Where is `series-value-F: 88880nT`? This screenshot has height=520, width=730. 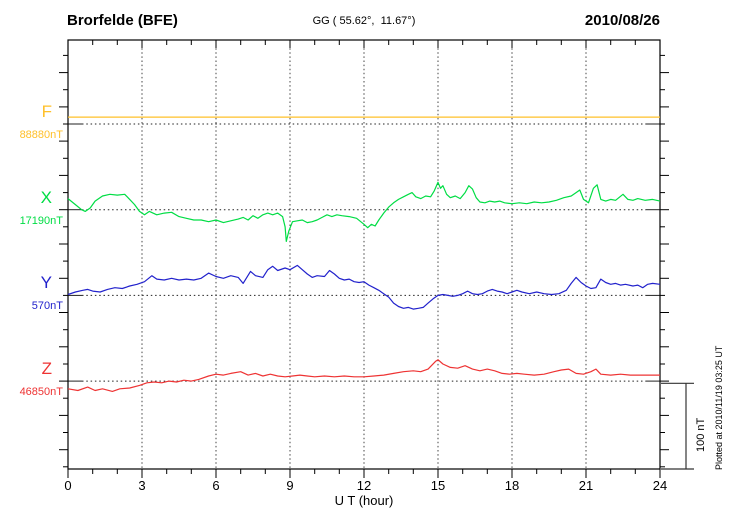
series-value-F: 88880nT is located at coordinates (41, 135).